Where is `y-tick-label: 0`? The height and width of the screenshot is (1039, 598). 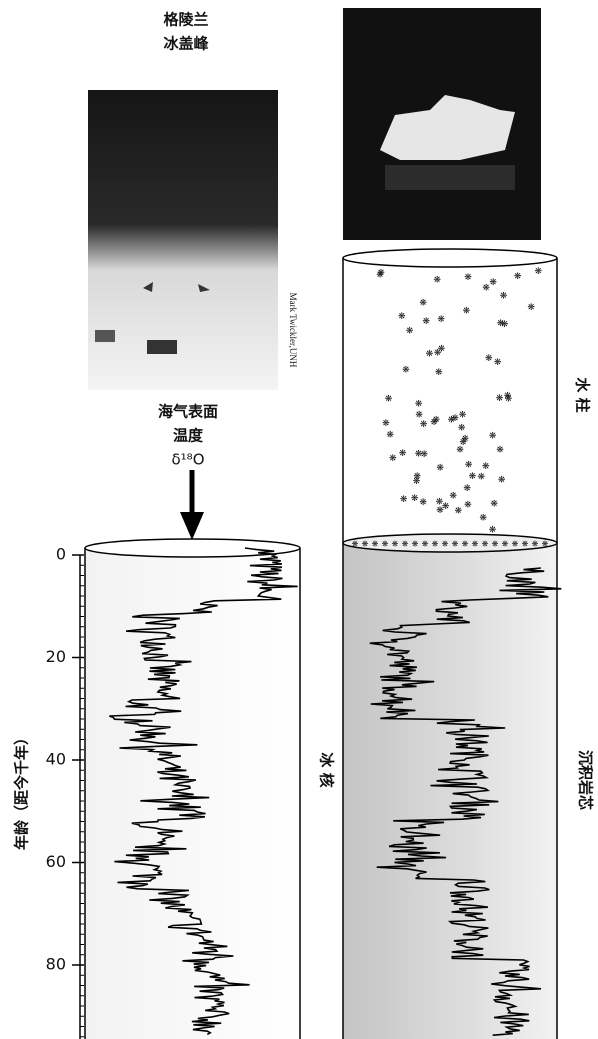
y-tick-label: 0 is located at coordinates (61, 554).